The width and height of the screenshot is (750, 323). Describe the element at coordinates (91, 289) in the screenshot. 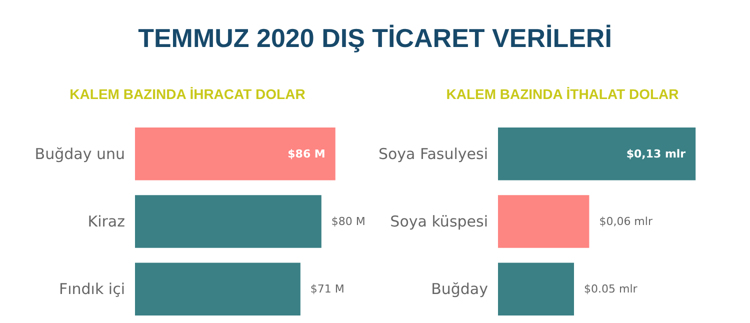

I see `y-tick-label: Fındık içi` at that location.